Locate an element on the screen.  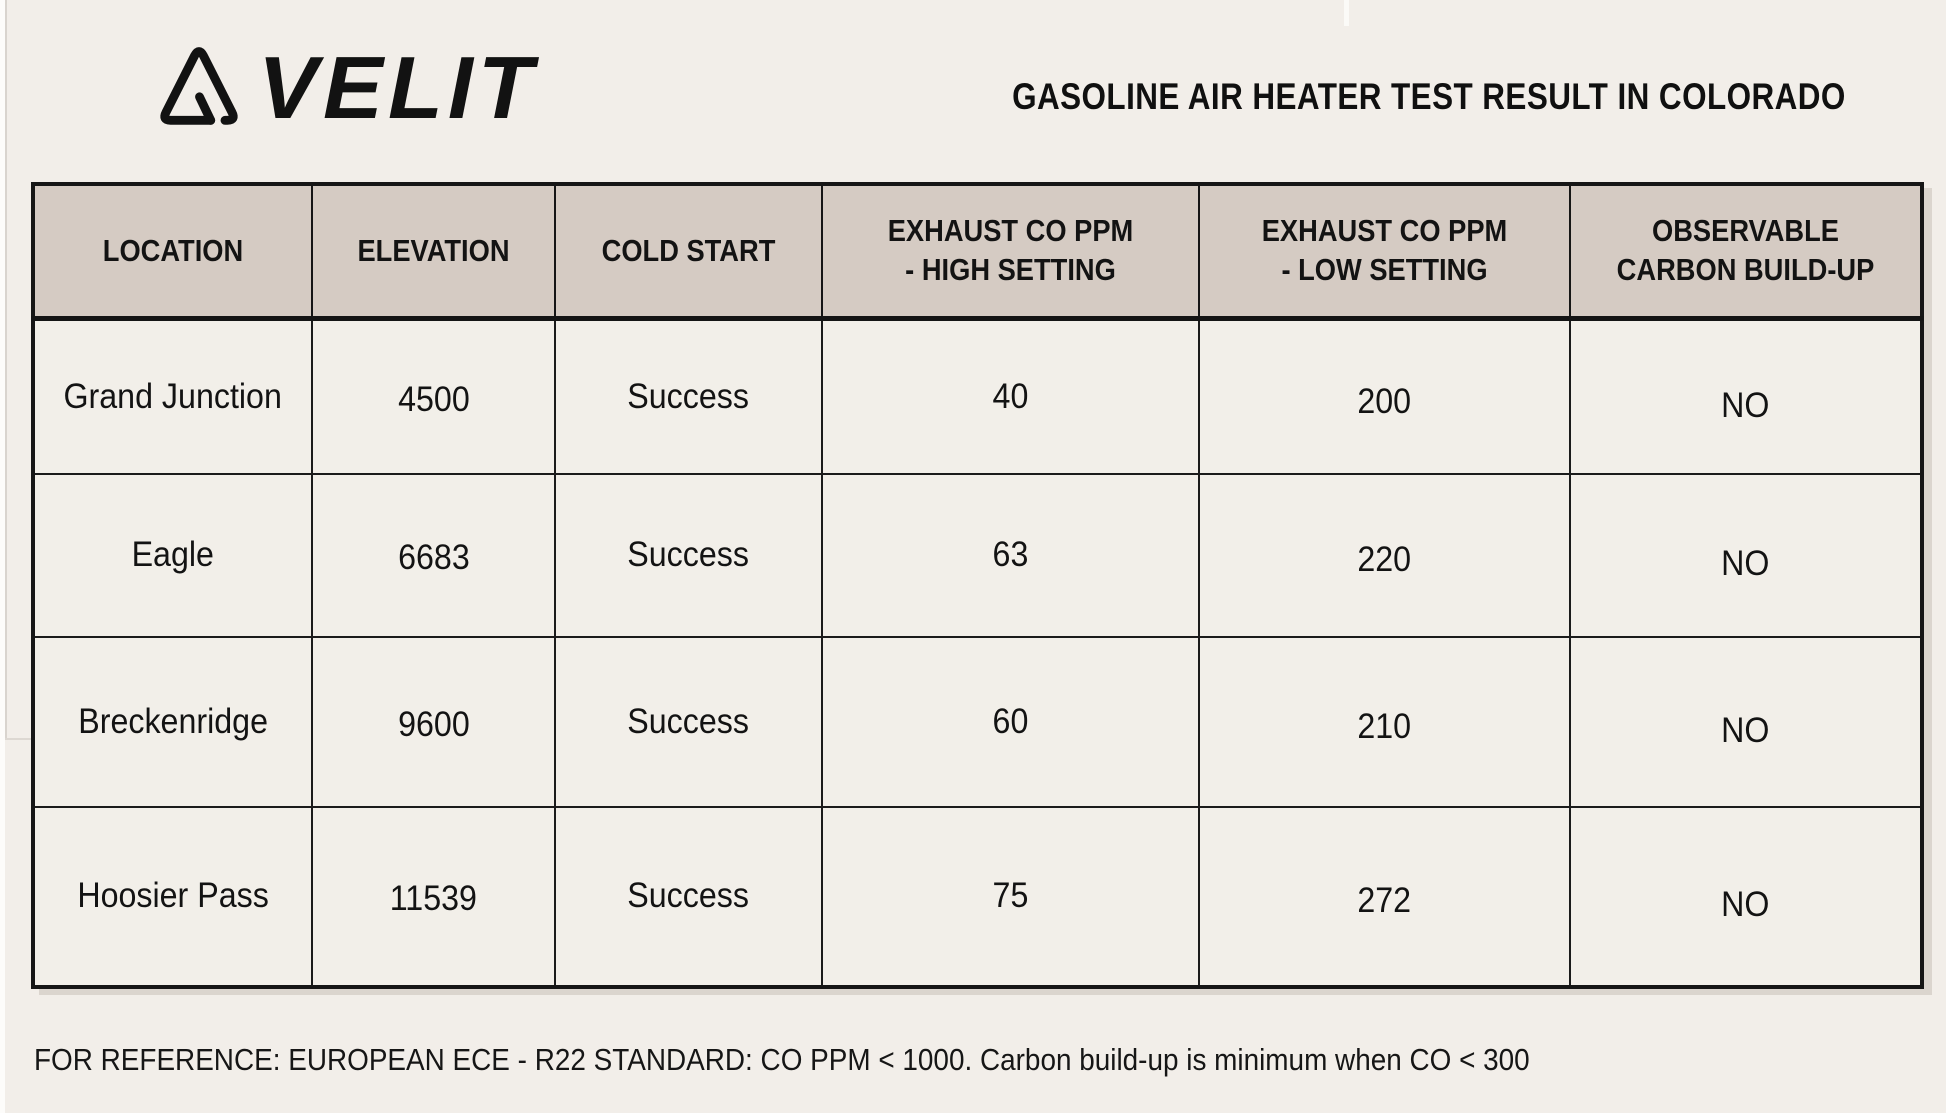
cell-co-high: 63 is located at coordinates (1010, 555).